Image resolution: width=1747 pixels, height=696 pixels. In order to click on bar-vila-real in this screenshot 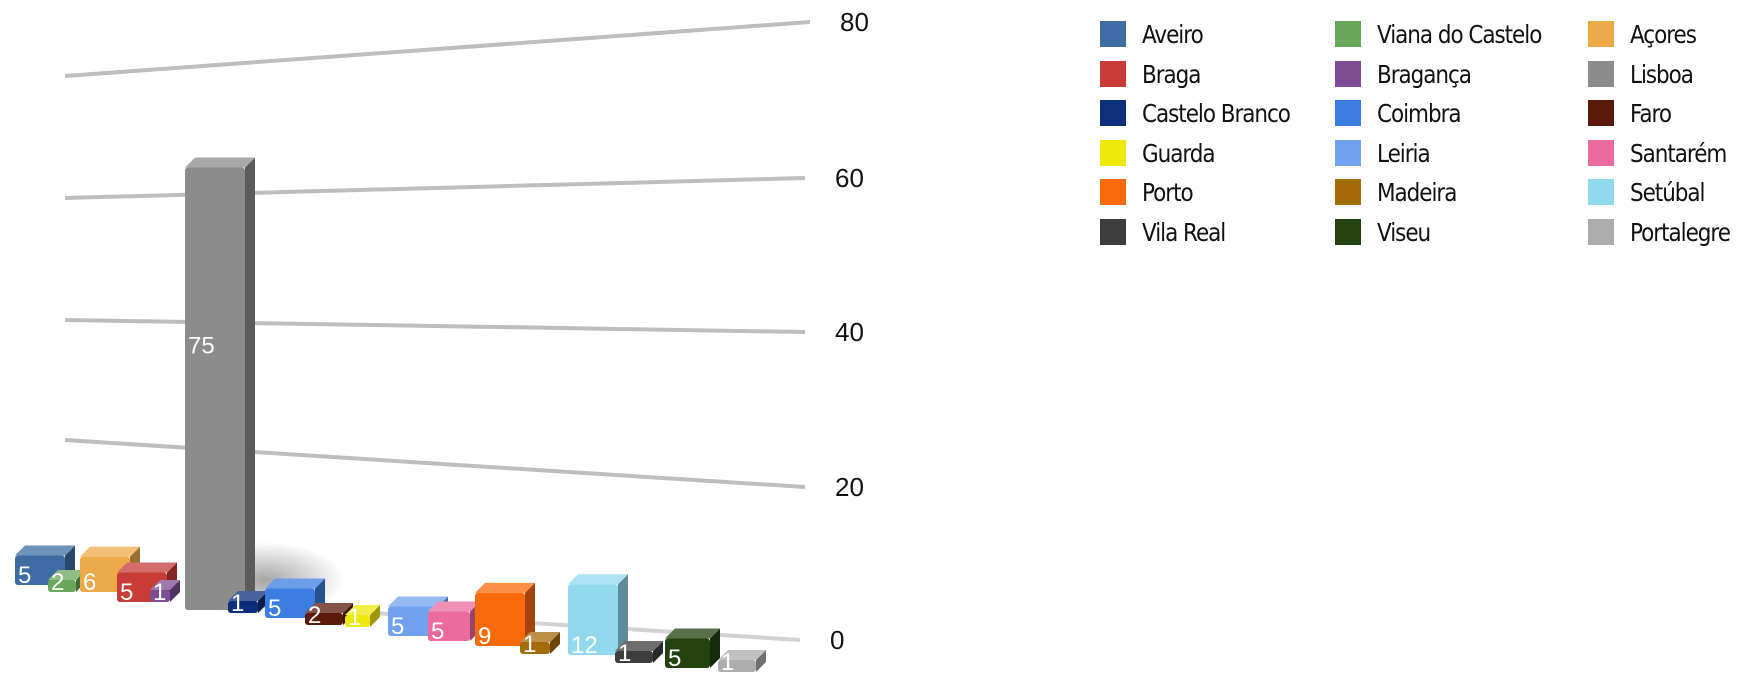, I will do `click(639, 652)`.